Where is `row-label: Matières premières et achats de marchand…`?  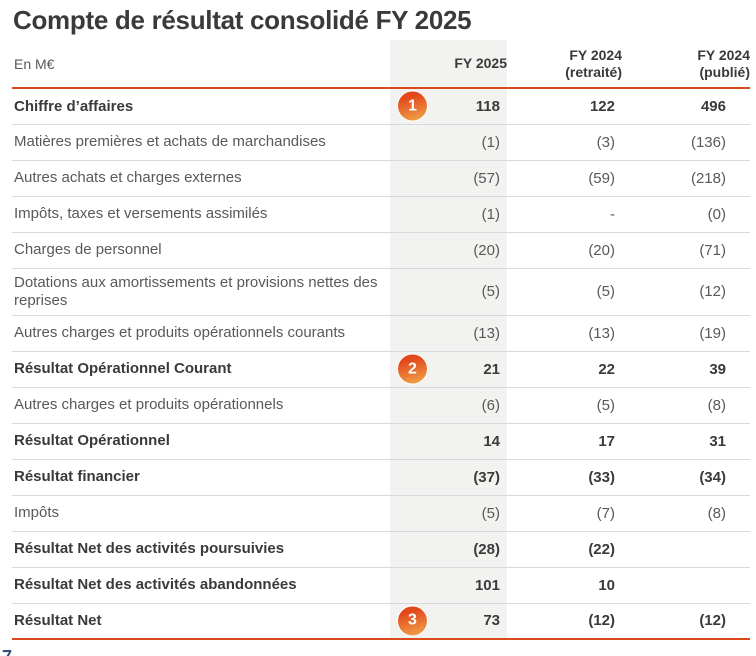 row-label: Matières premières et achats de marchand… is located at coordinates (201, 142).